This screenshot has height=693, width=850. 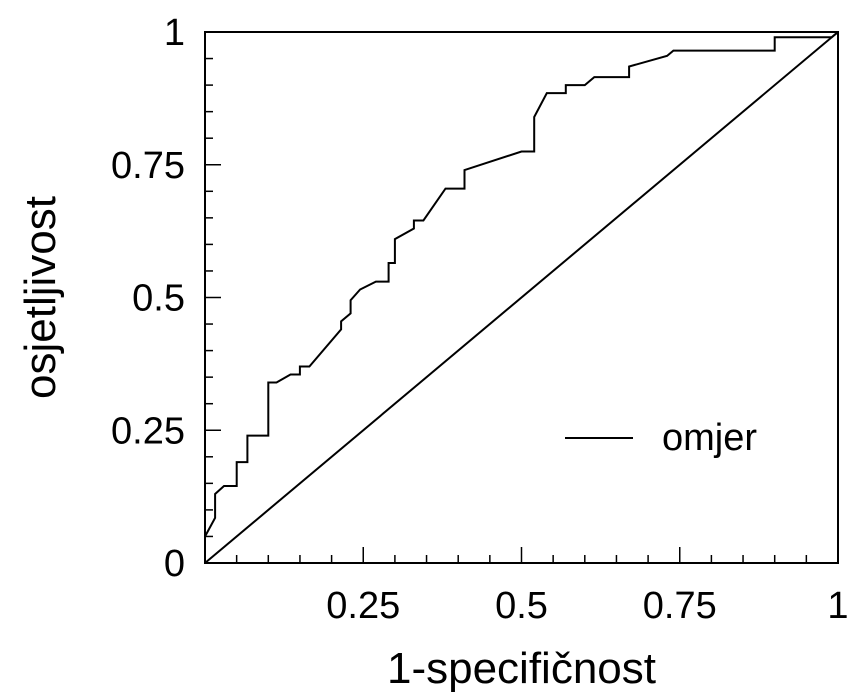 I want to click on y-tick-label: 0, so click(x=174, y=564).